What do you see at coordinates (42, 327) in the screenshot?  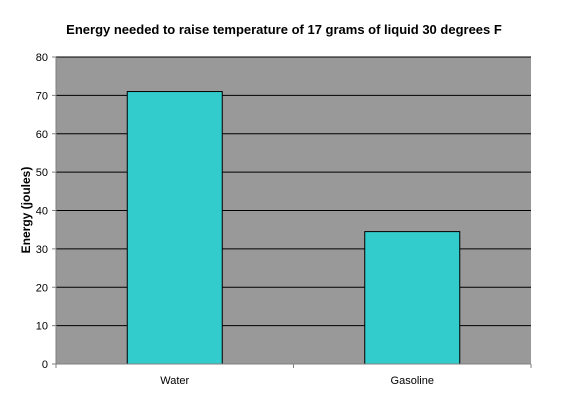 I see `y-tick-label-10: 10` at bounding box center [42, 327].